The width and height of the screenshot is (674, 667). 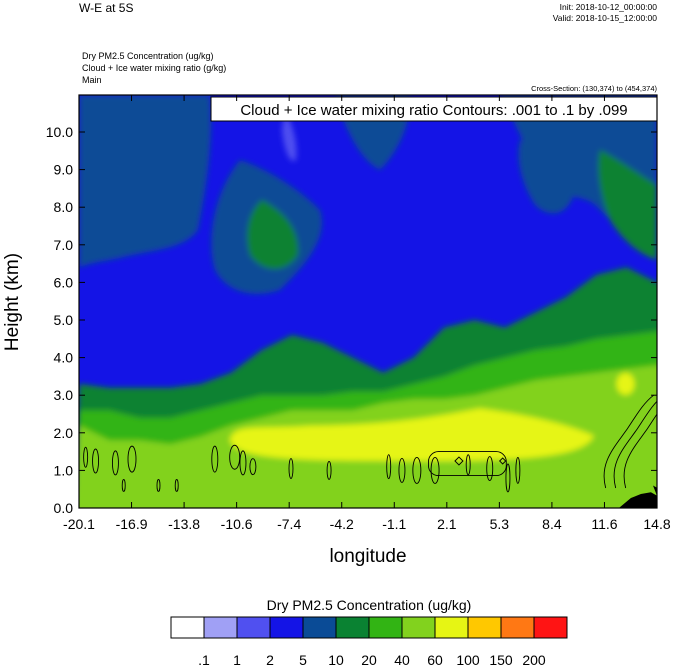 What do you see at coordinates (184, 524) in the screenshot?
I see `x-tick-label: -13.8` at bounding box center [184, 524].